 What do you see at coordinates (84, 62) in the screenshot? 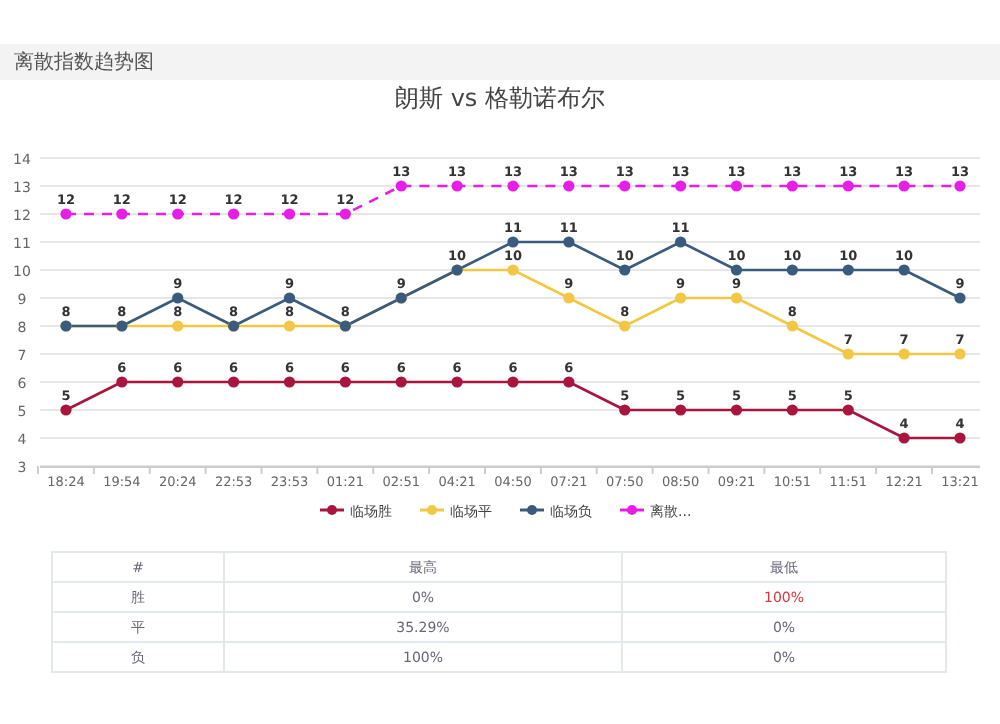
I see `text: 离散指数趋势图` at bounding box center [84, 62].